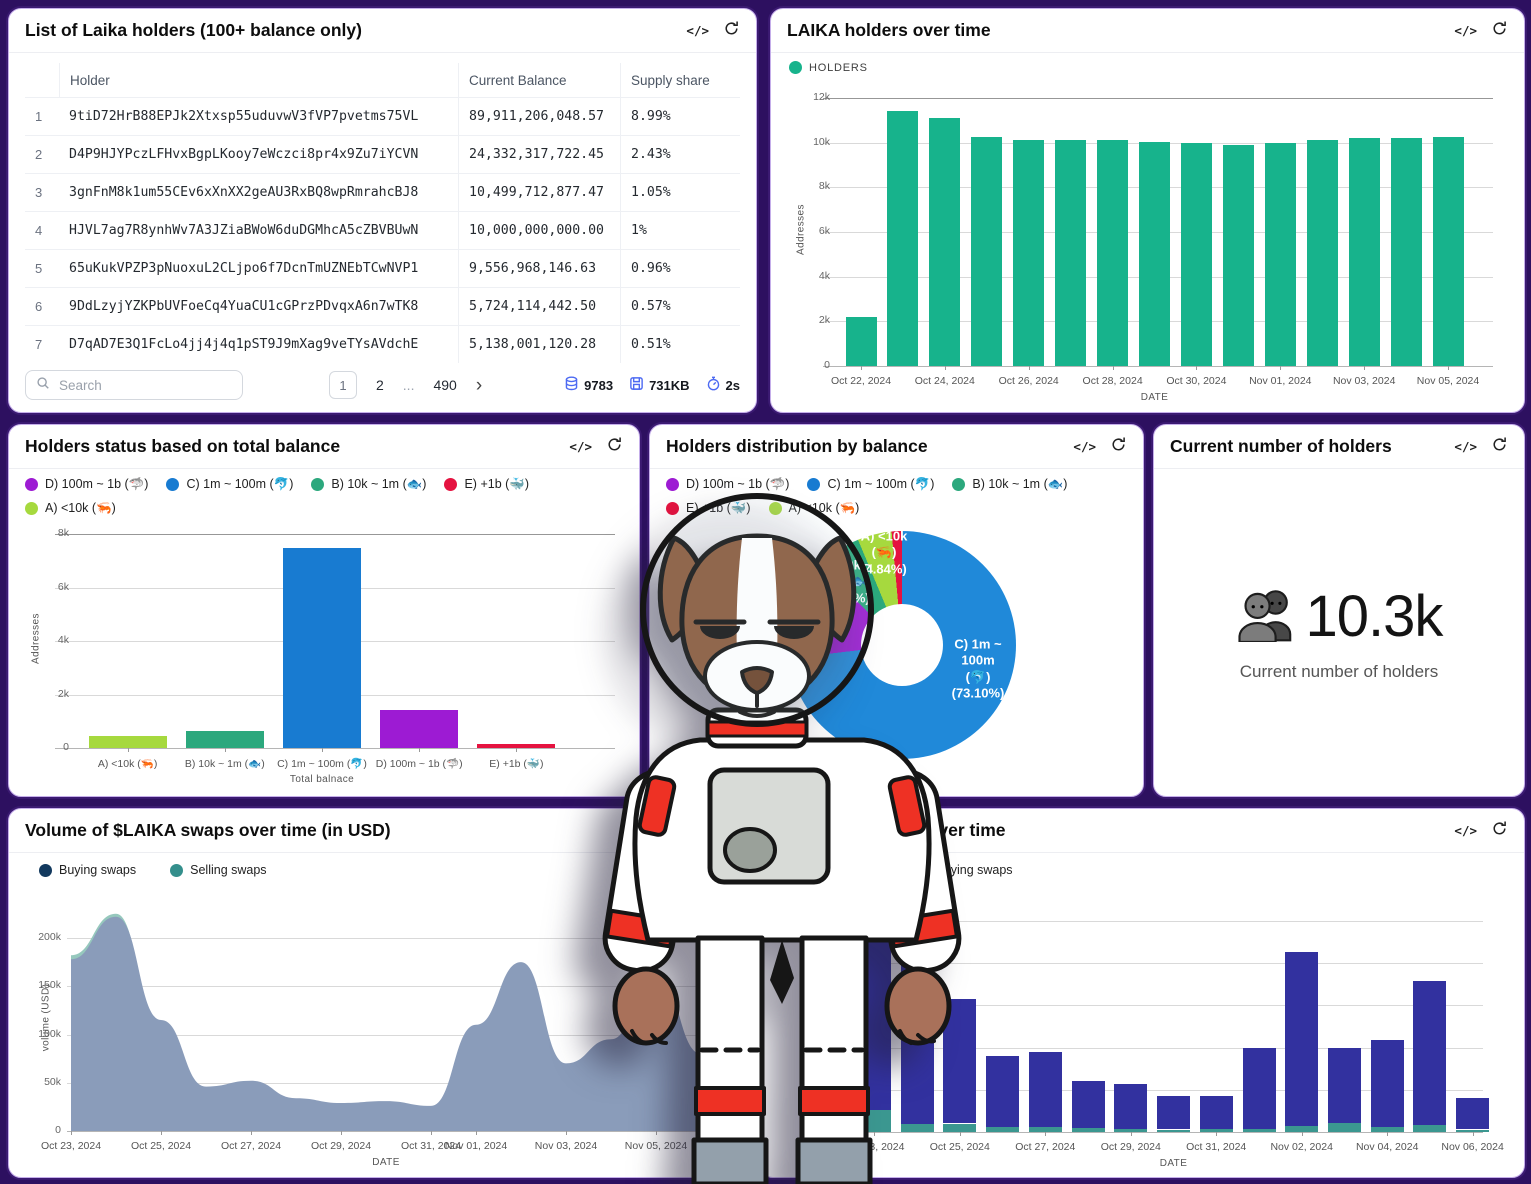 The height and width of the screenshot is (1184, 1531). Describe the element at coordinates (680, 154) in the screenshot. I see `table-cell: 2.43%` at that location.